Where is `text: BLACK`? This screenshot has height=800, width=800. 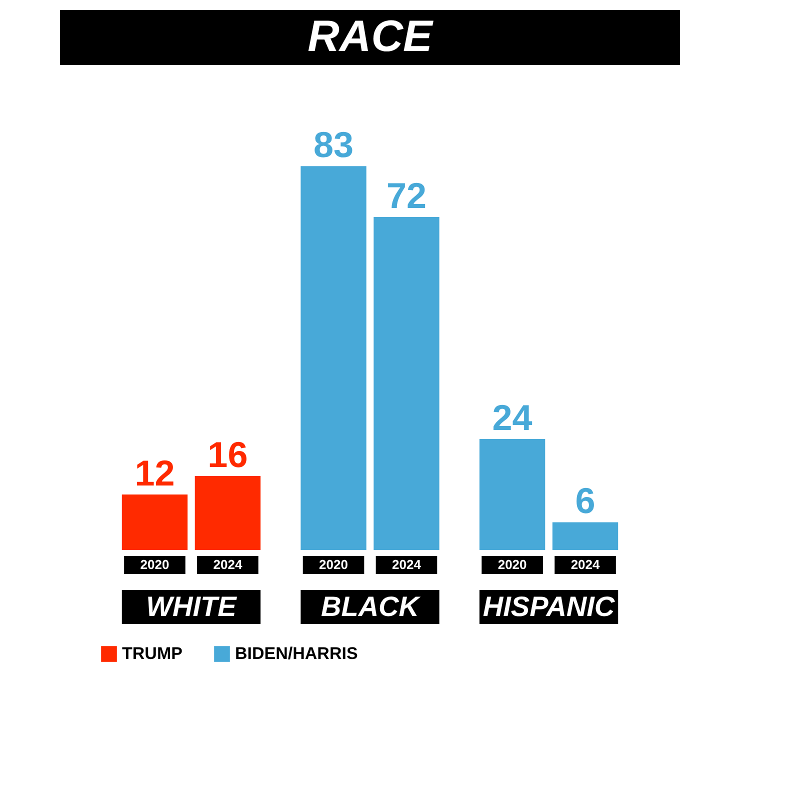 text: BLACK is located at coordinates (371, 606).